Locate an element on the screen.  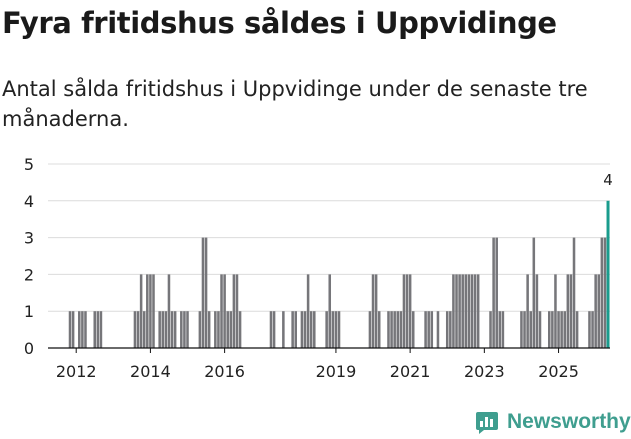
bar-highlight is located at coordinates (608, 274).